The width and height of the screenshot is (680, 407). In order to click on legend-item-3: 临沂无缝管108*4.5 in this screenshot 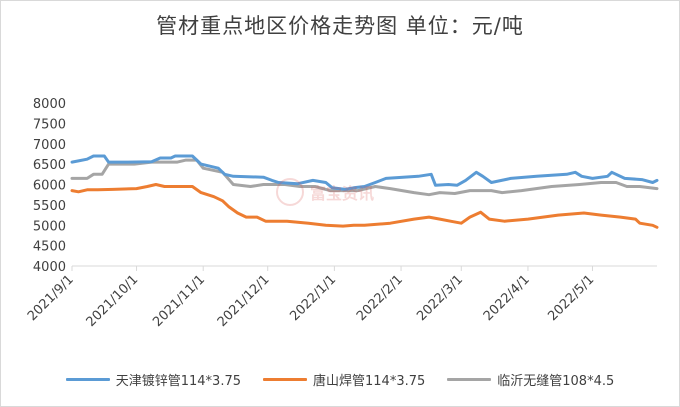, I will do `click(530, 379)`.